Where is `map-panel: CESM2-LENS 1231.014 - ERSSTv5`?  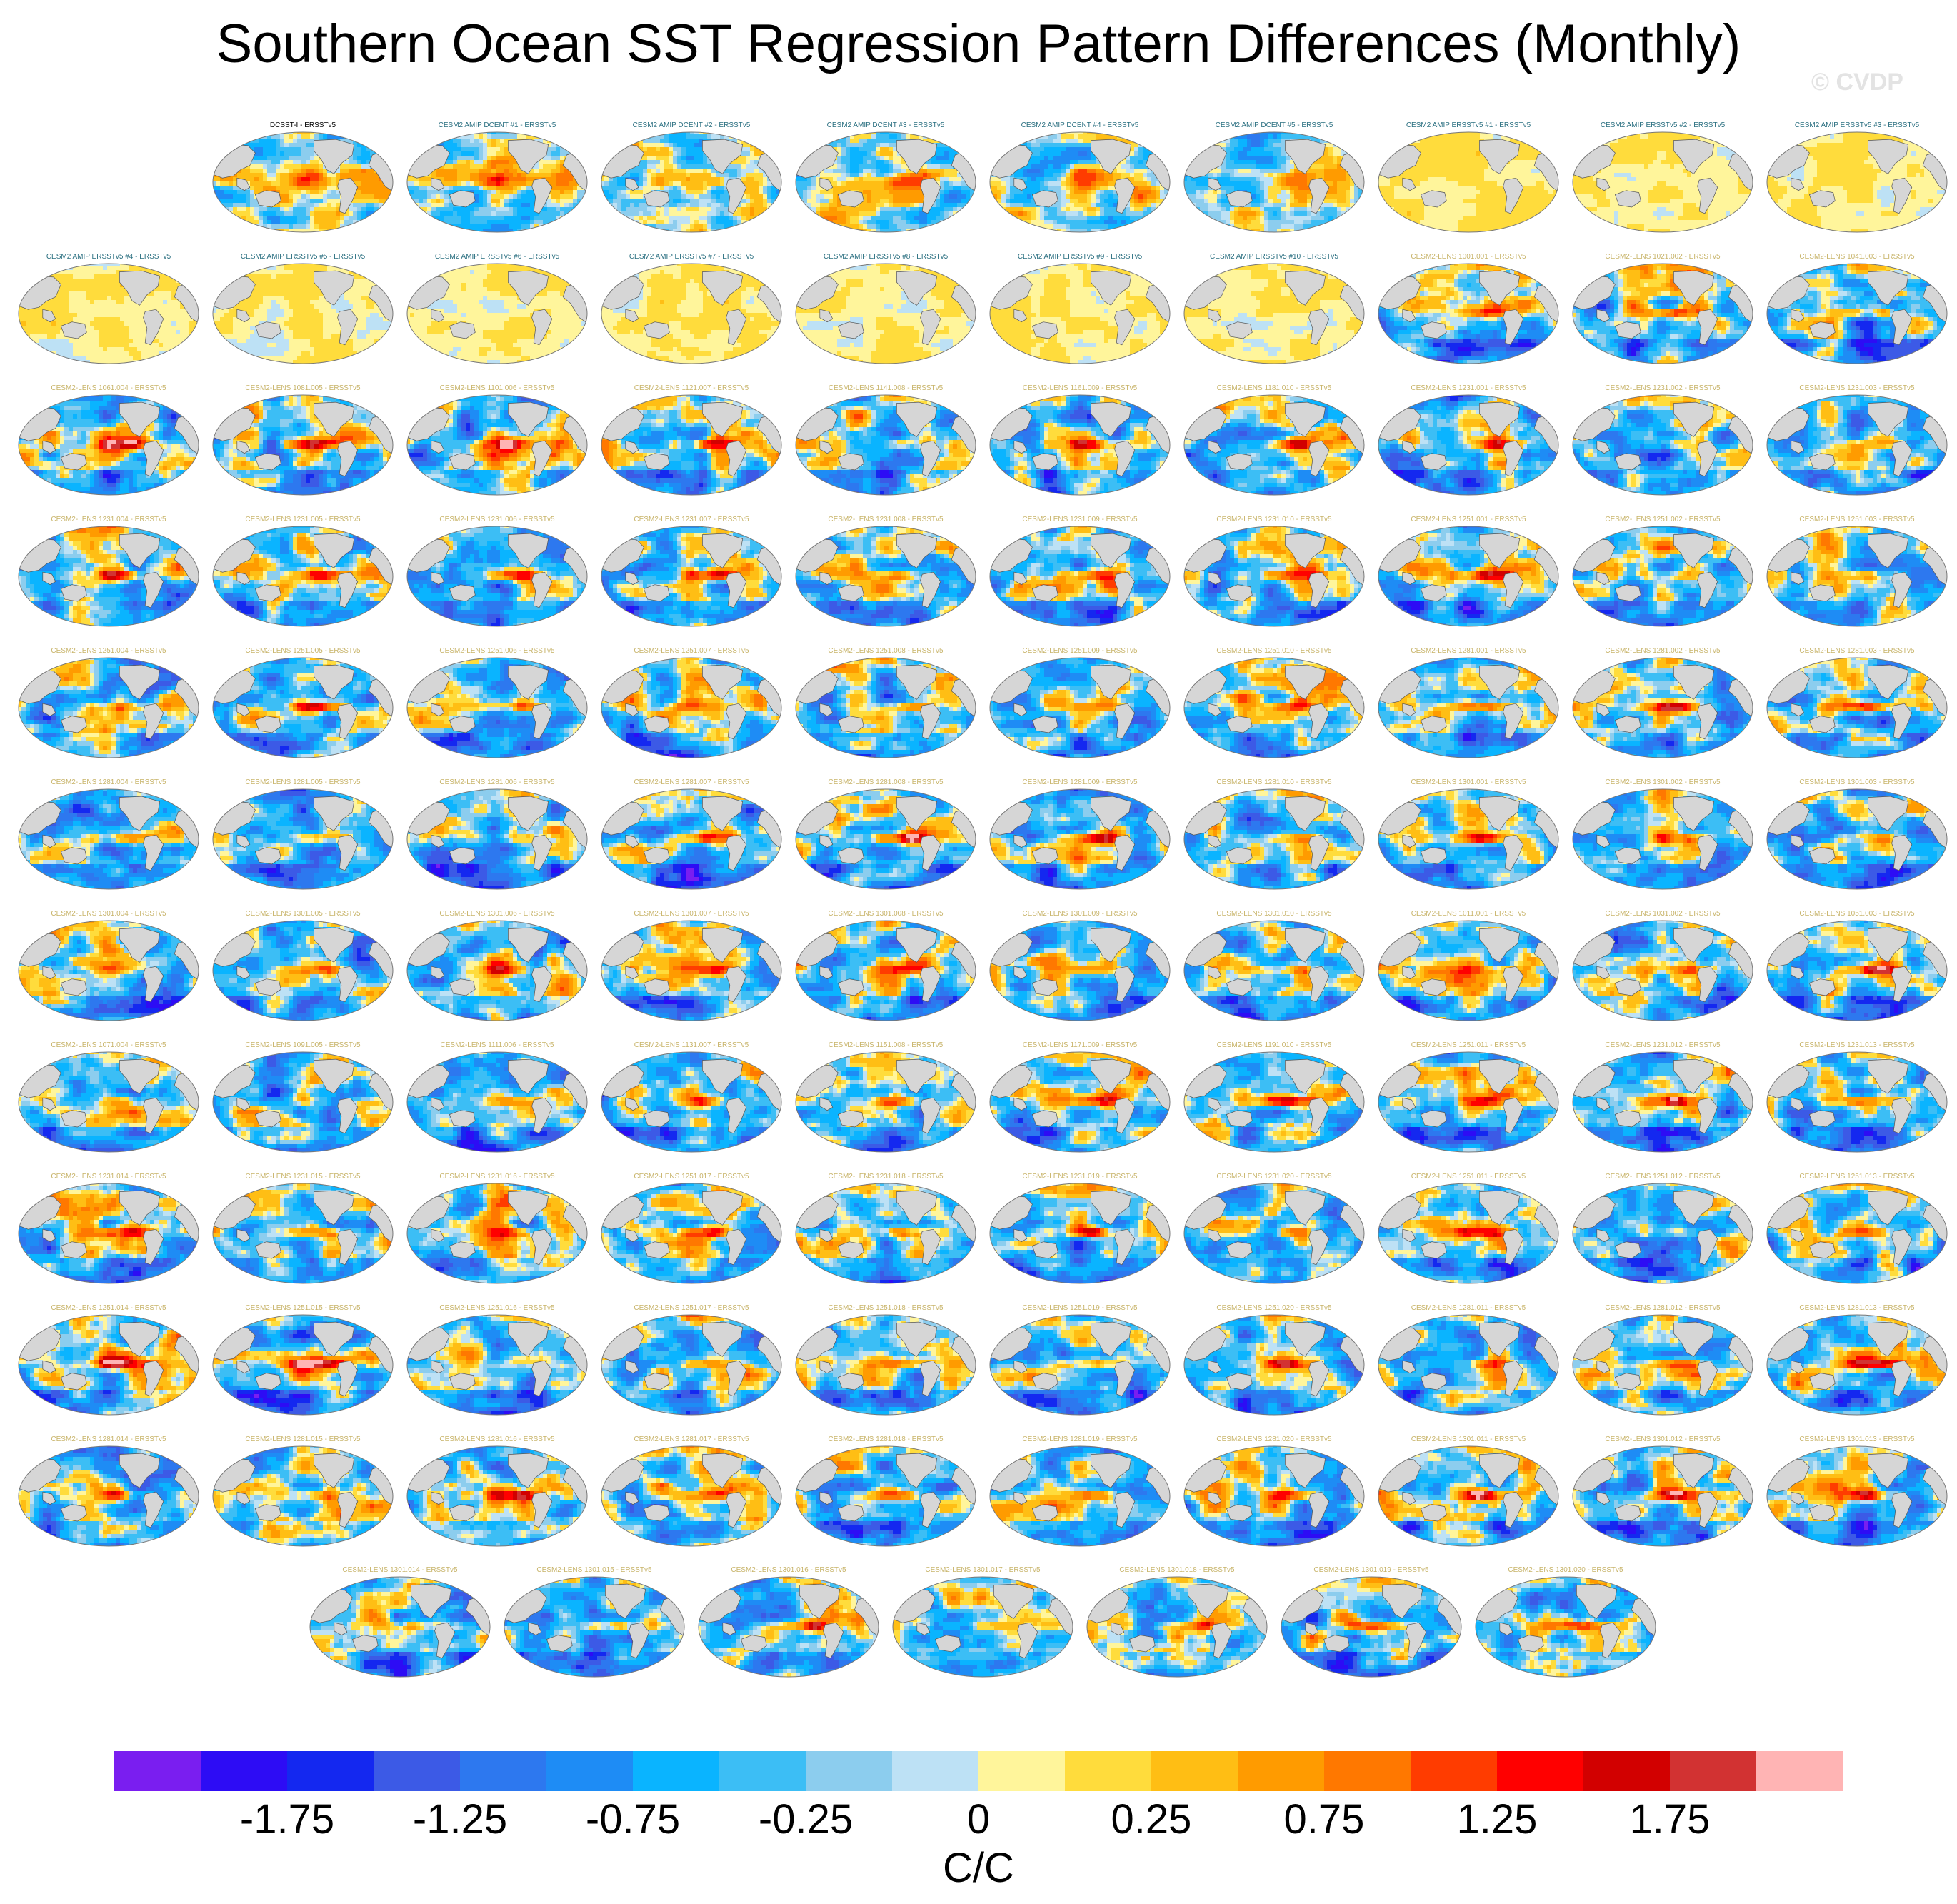 map-panel: CESM2-LENS 1231.014 - ERSSTv5 is located at coordinates (108, 1230).